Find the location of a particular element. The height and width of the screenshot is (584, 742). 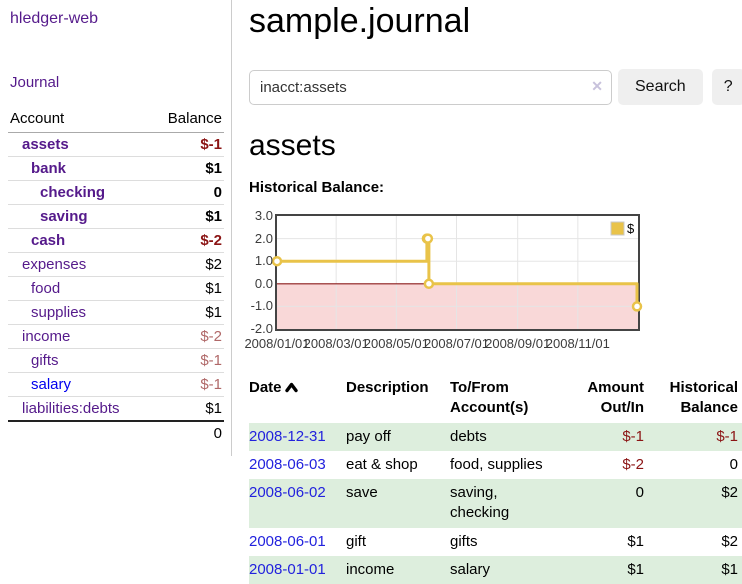

register-row: 2008-01-01 income salary $1 $1 is located at coordinates (495, 569).